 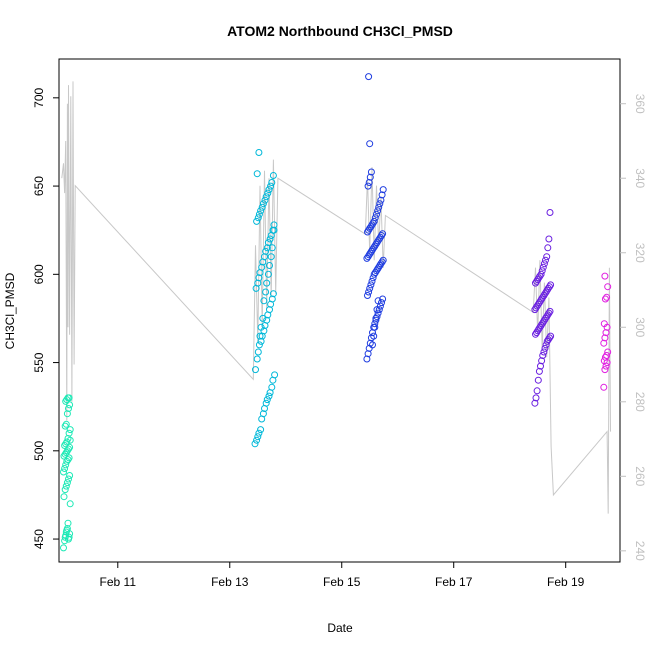 What do you see at coordinates (640, 253) in the screenshot?
I see `y2-tick-label: 320` at bounding box center [640, 253].